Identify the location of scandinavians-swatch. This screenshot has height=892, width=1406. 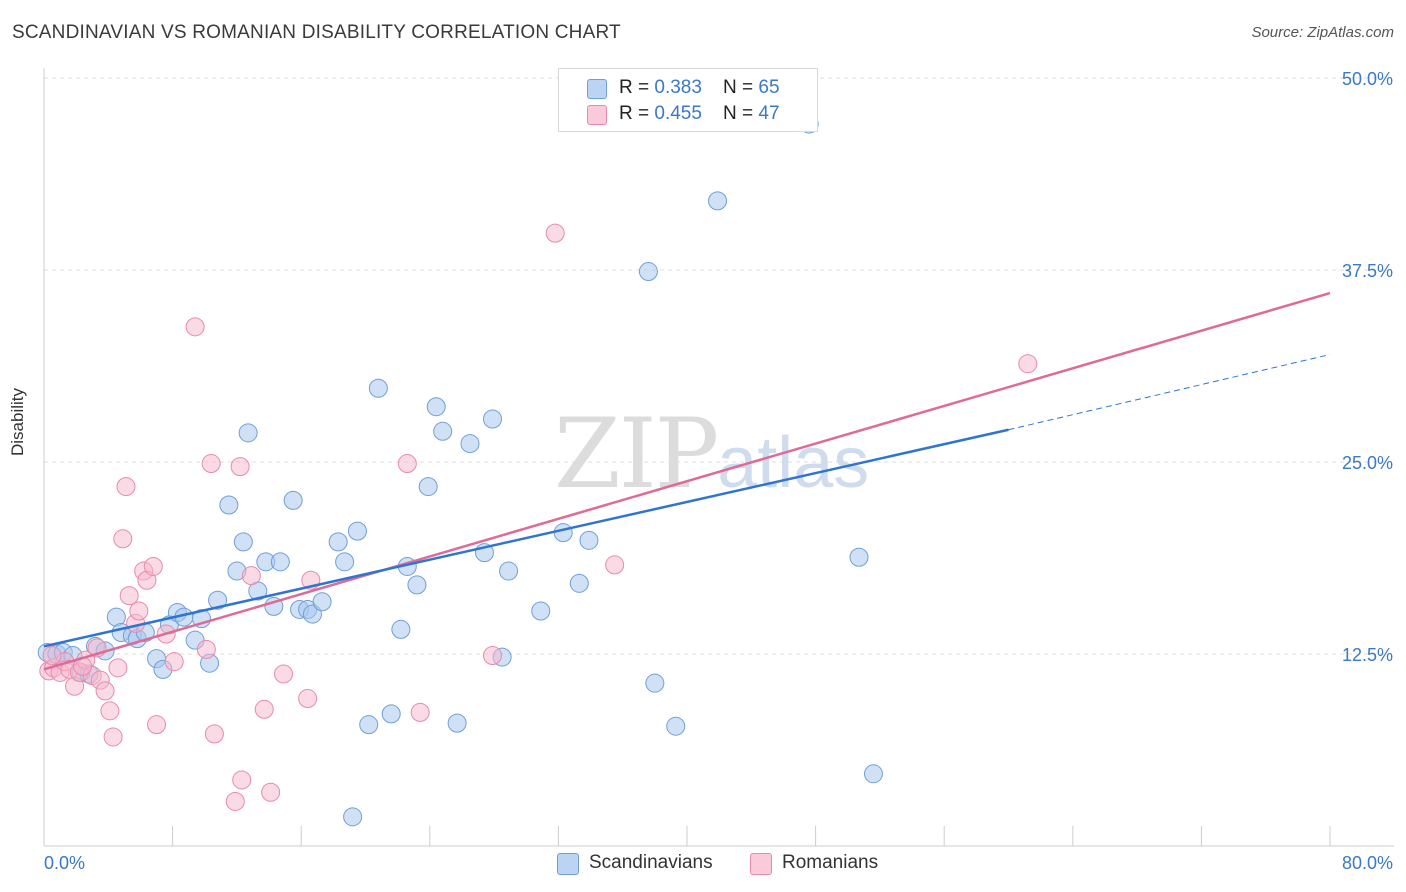
(568, 864).